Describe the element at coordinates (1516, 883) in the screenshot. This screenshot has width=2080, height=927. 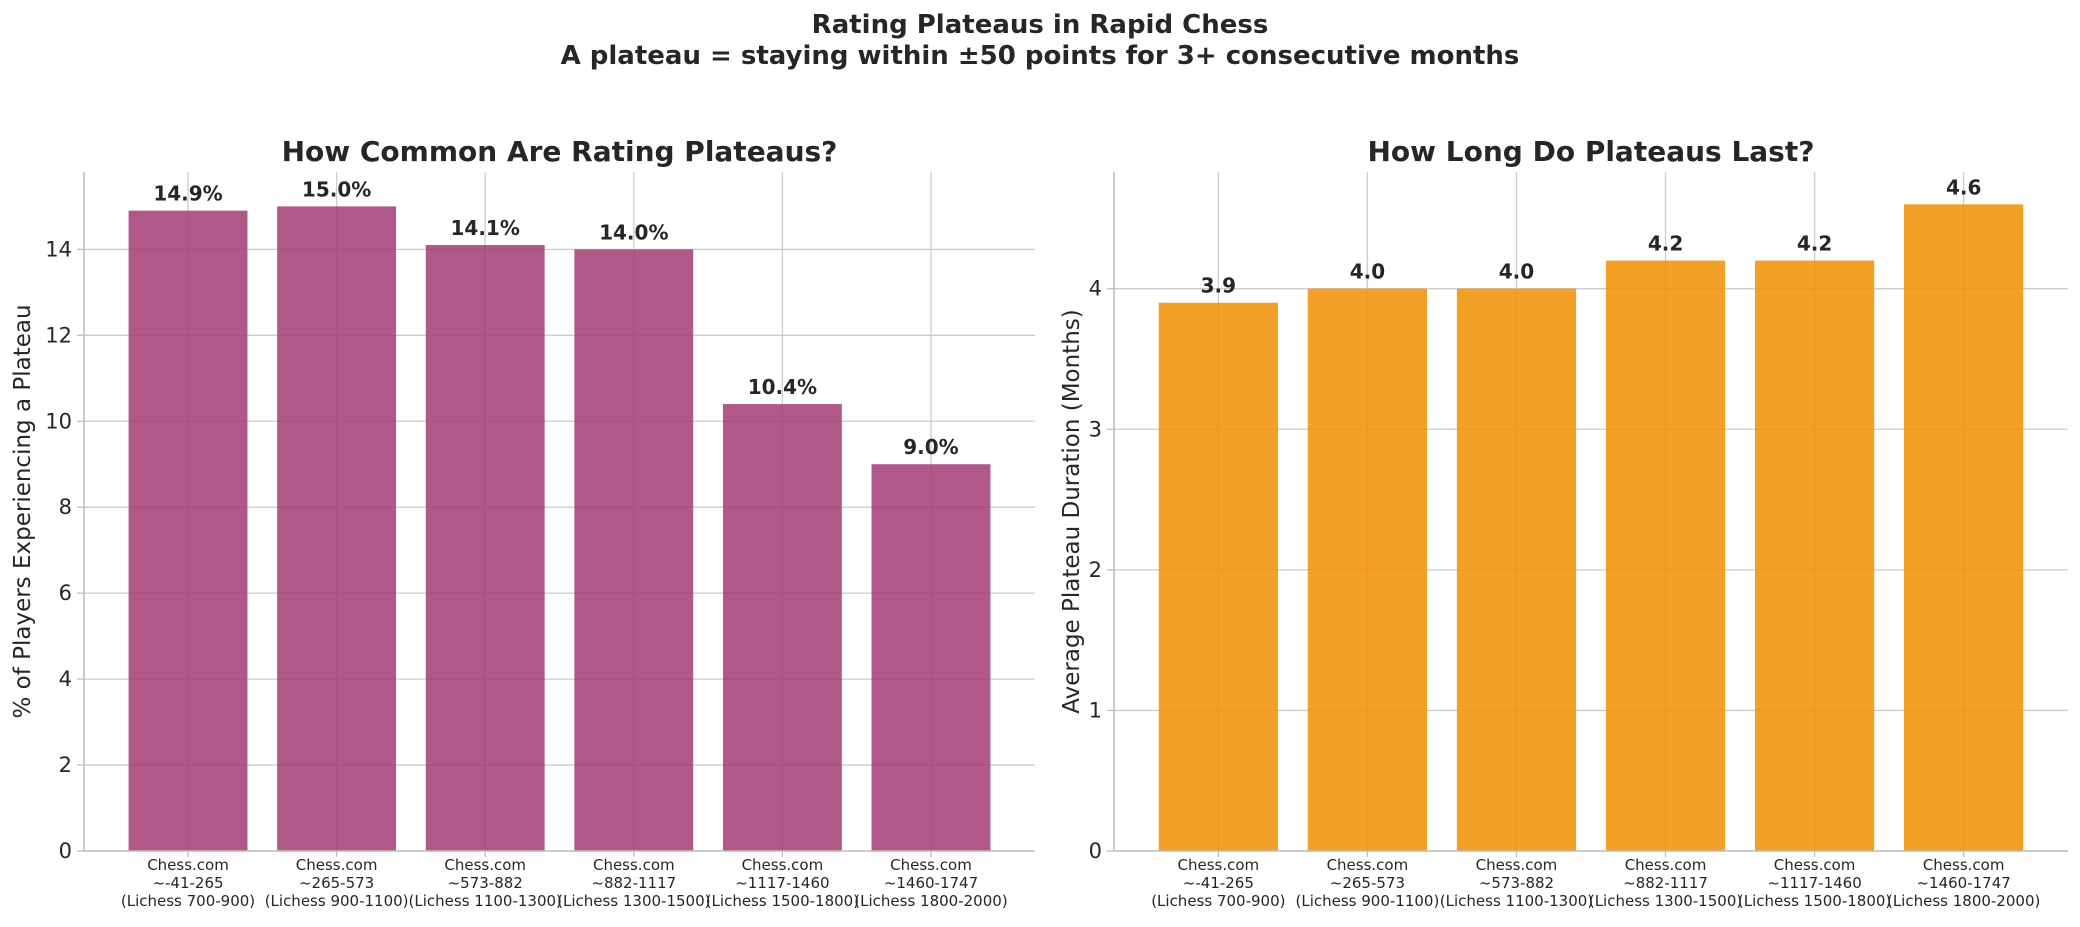
I see `x-tick-label-2-3: Chess.com ~573-882 (Lichess 1100-1300)` at that location.